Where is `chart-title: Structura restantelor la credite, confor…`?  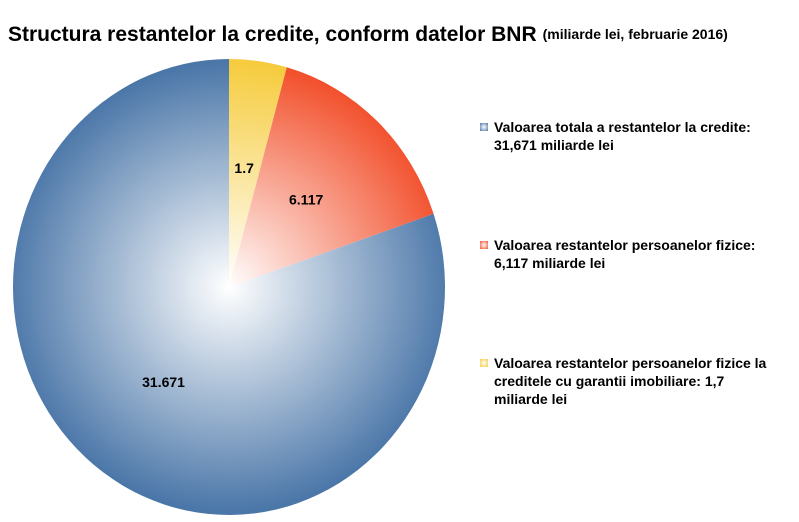
chart-title: Structura restantelor la credite, confor… is located at coordinates (368, 34).